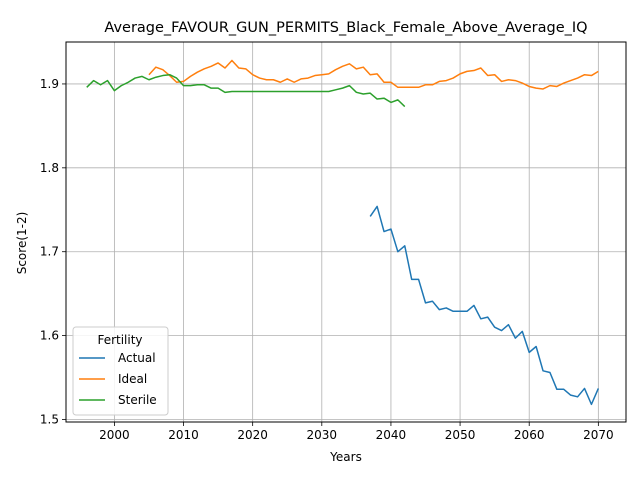 The image size is (640, 484). What do you see at coordinates (529, 435) in the screenshot?
I see `x-tick-label: 2060` at bounding box center [529, 435].